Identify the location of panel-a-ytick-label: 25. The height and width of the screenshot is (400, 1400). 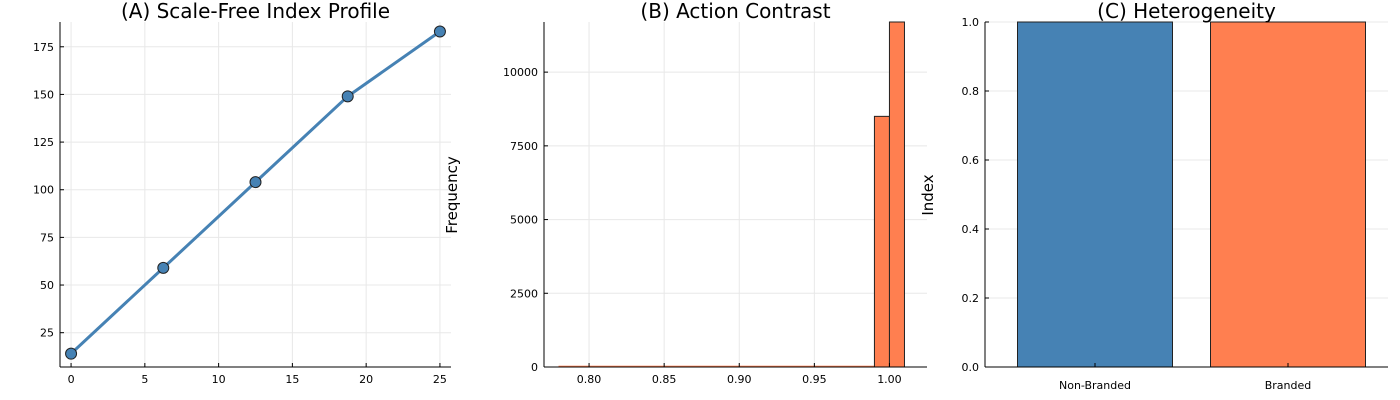
(47, 333).